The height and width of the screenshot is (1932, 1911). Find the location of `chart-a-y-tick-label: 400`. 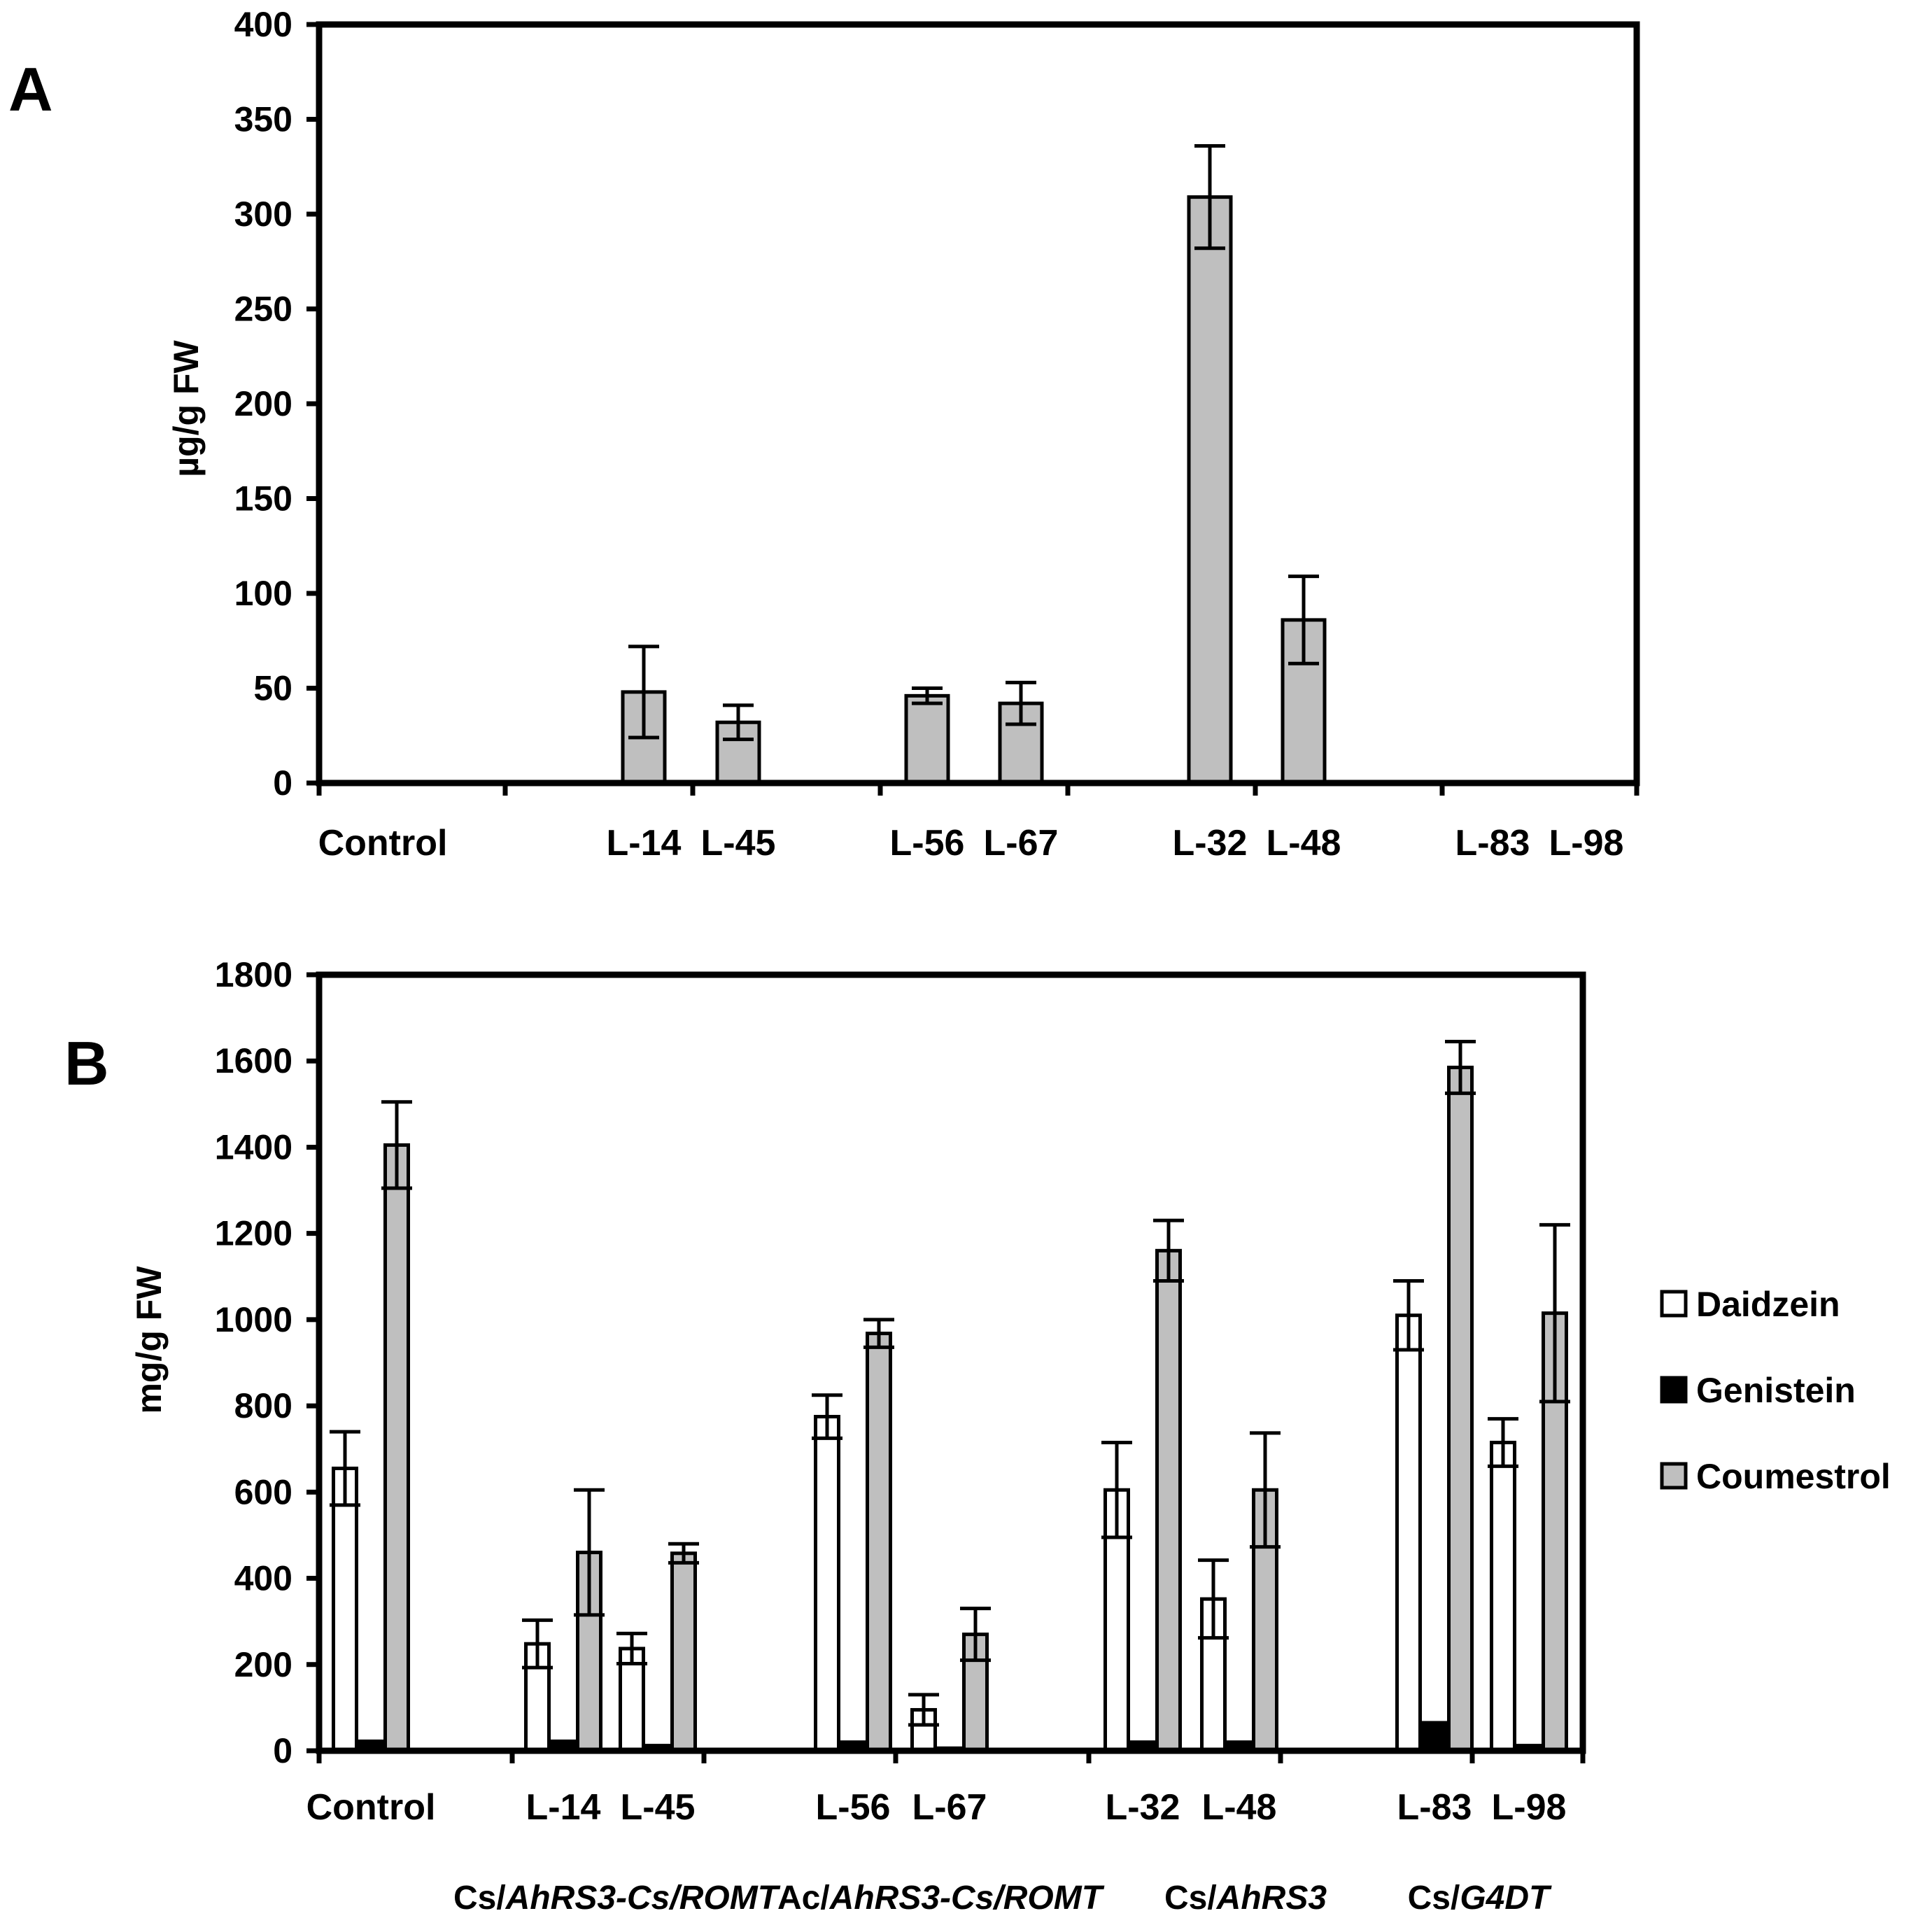

chart-a-y-tick-label: 400 is located at coordinates (263, 24).